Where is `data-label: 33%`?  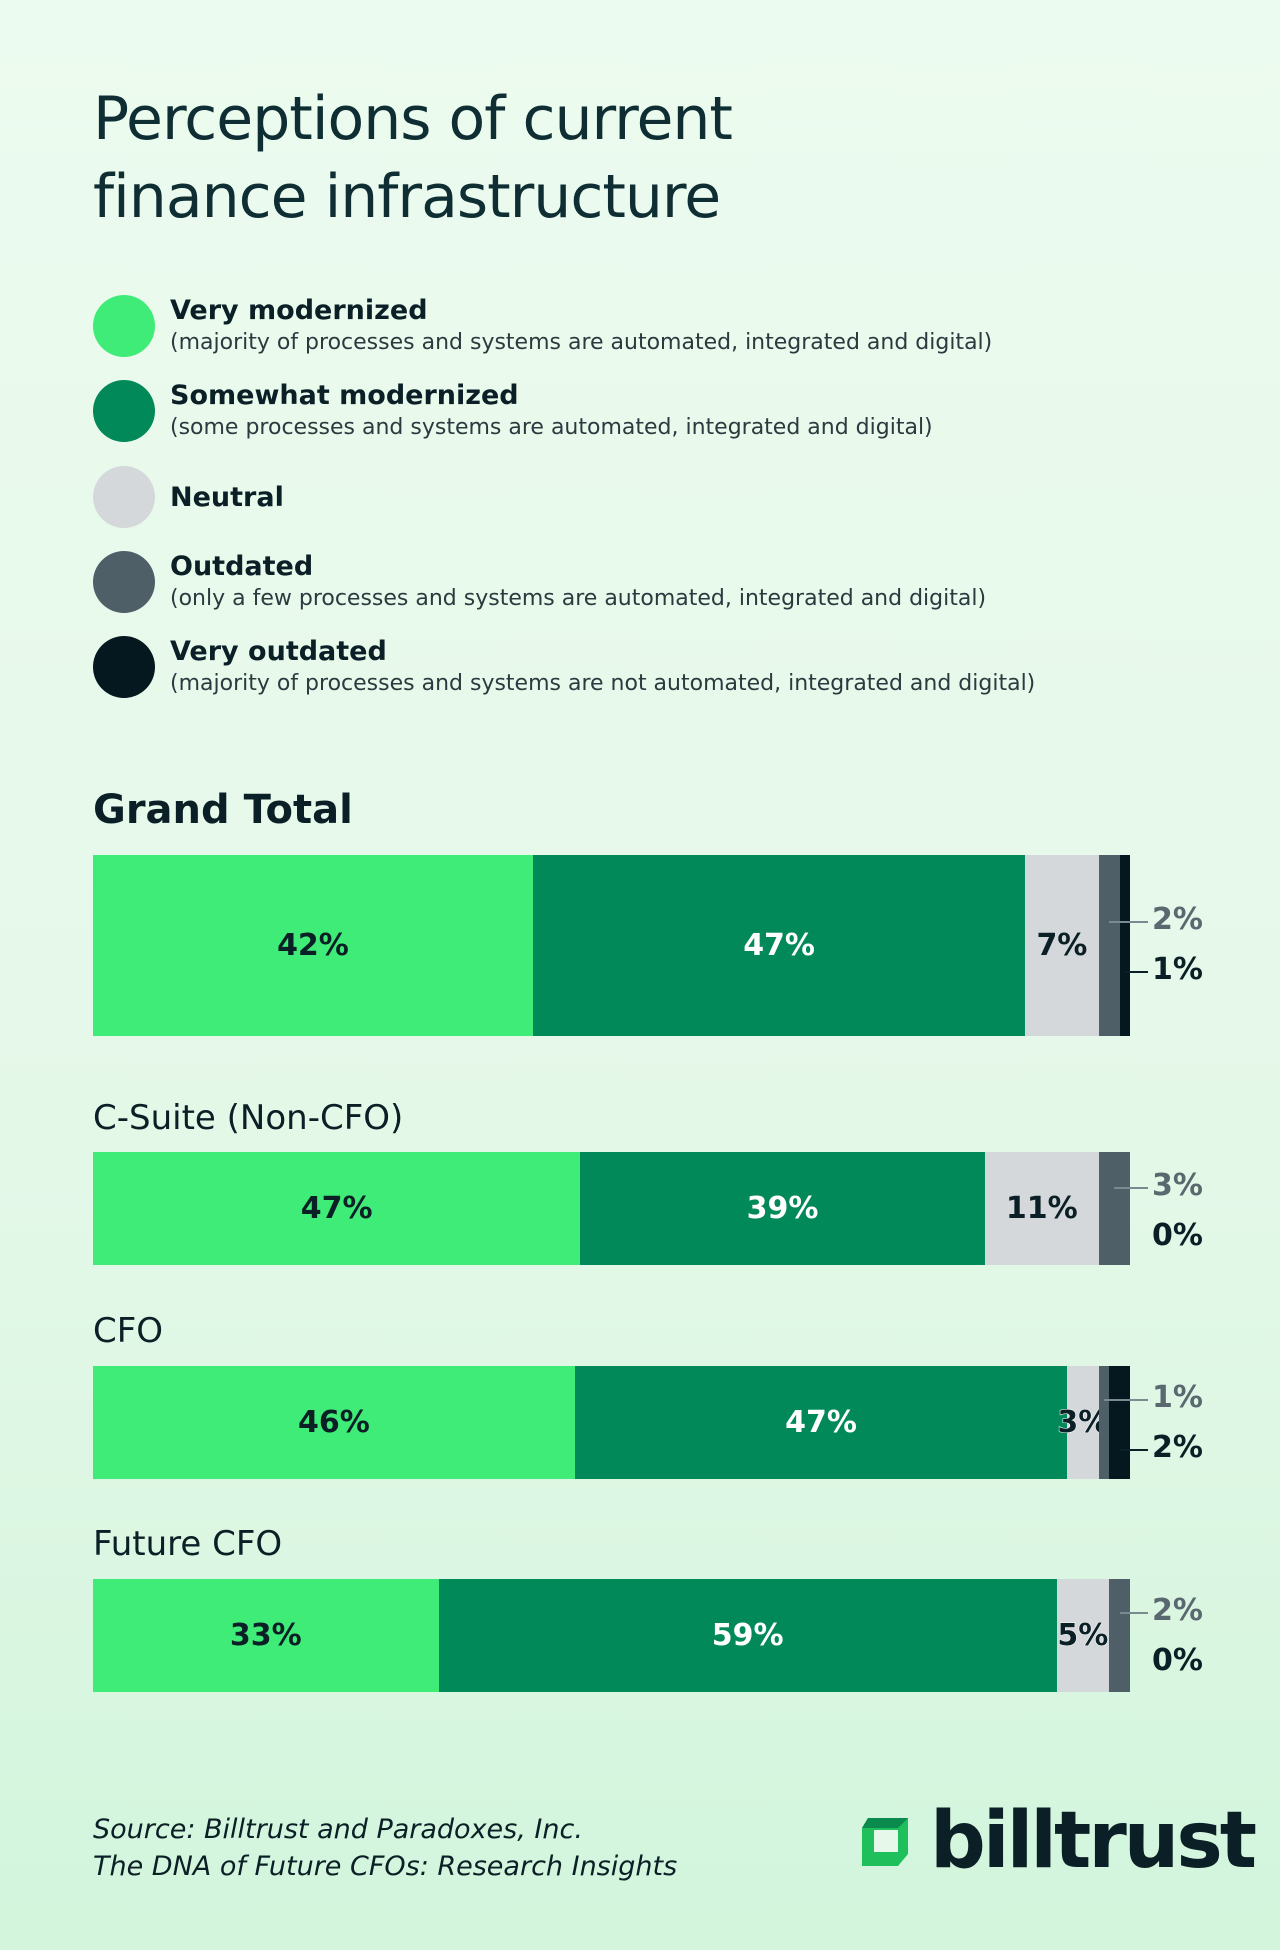 data-label: 33% is located at coordinates (265, 1635).